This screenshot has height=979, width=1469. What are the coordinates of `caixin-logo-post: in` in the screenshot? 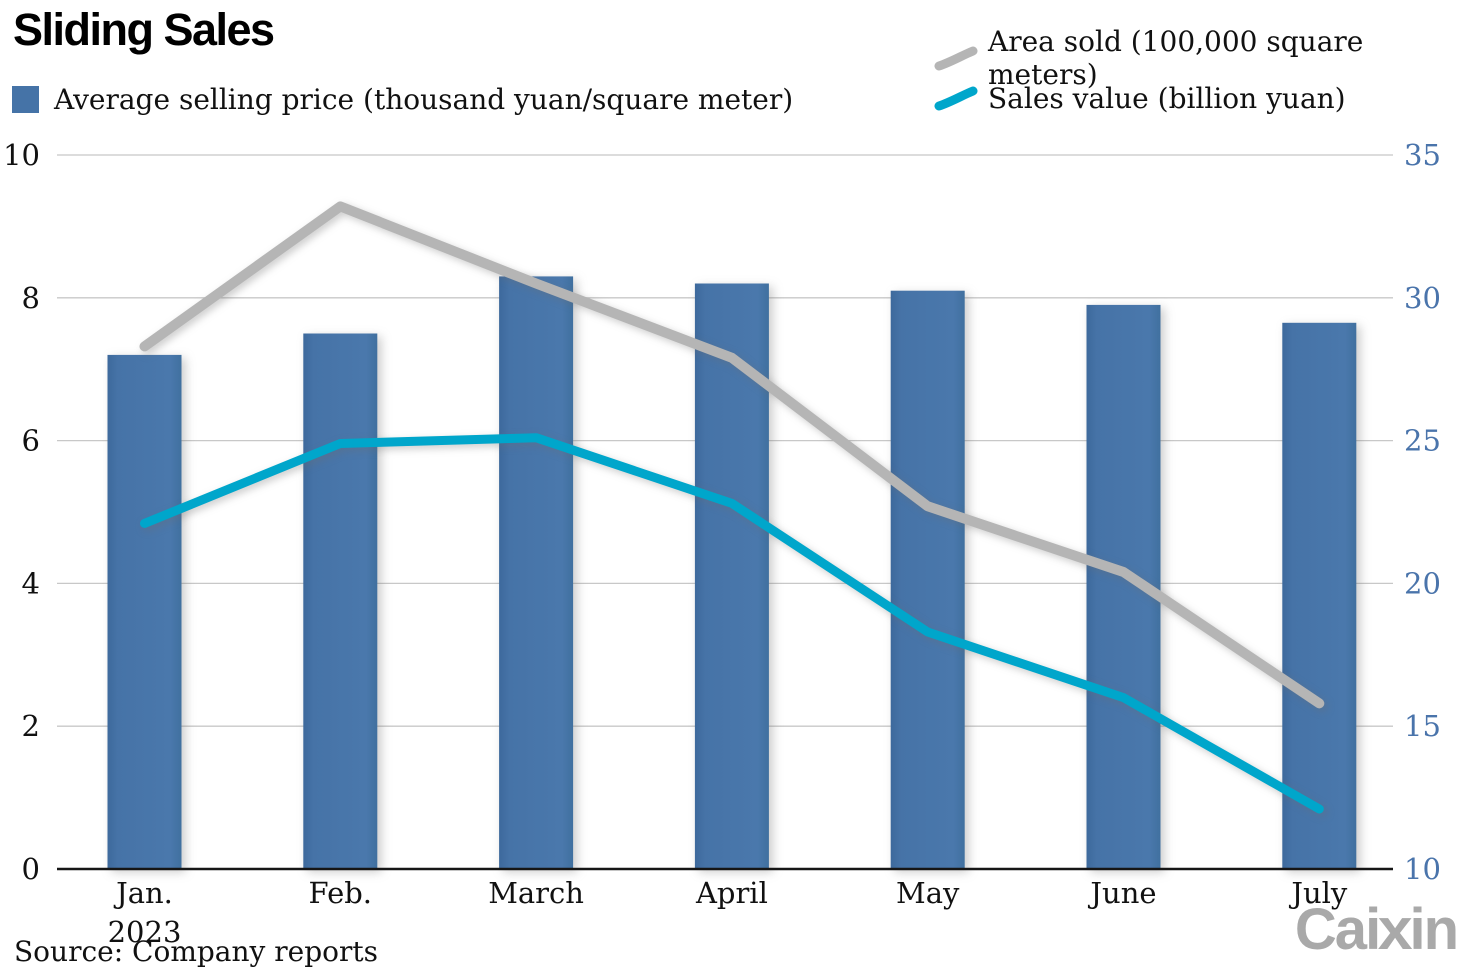 It's located at (1434, 929).